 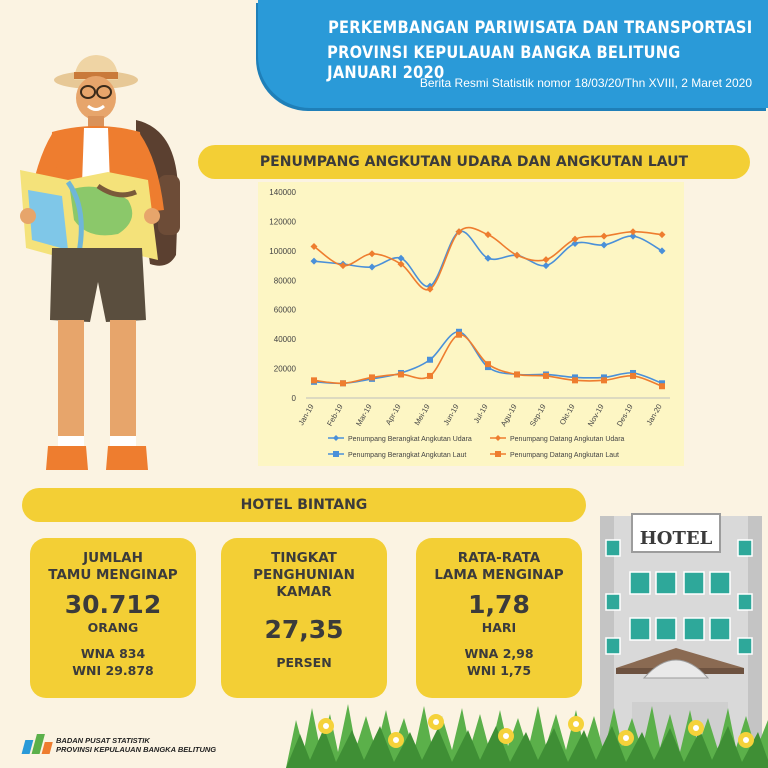 What do you see at coordinates (304, 558) in the screenshot?
I see `card-title-line: TINGKAT` at bounding box center [304, 558].